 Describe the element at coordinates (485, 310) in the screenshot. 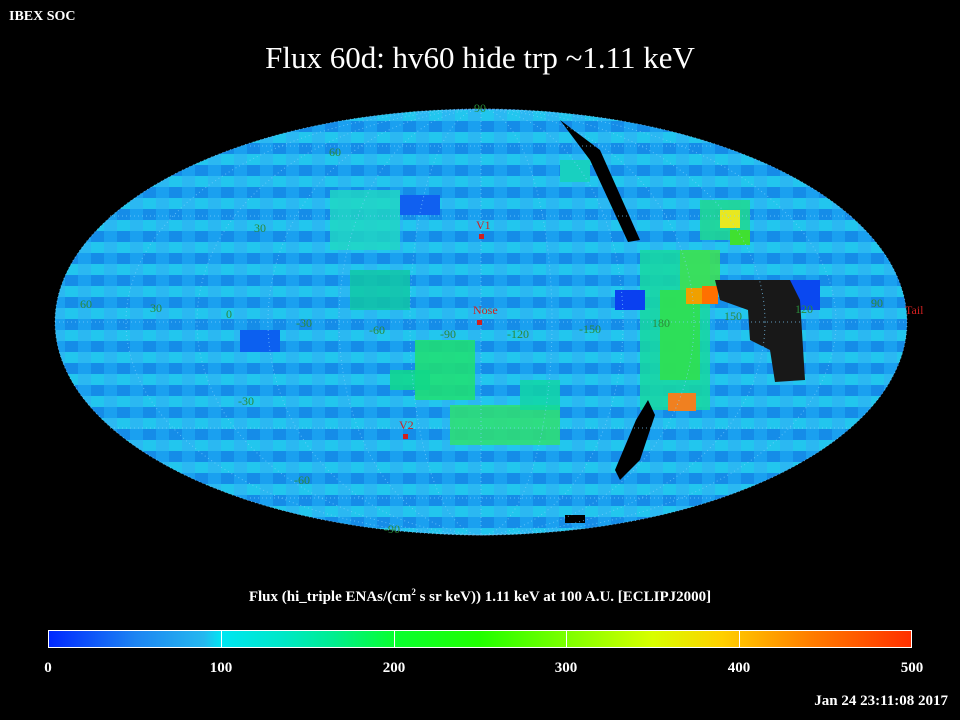

I see `marker-nose-label: Nose` at that location.